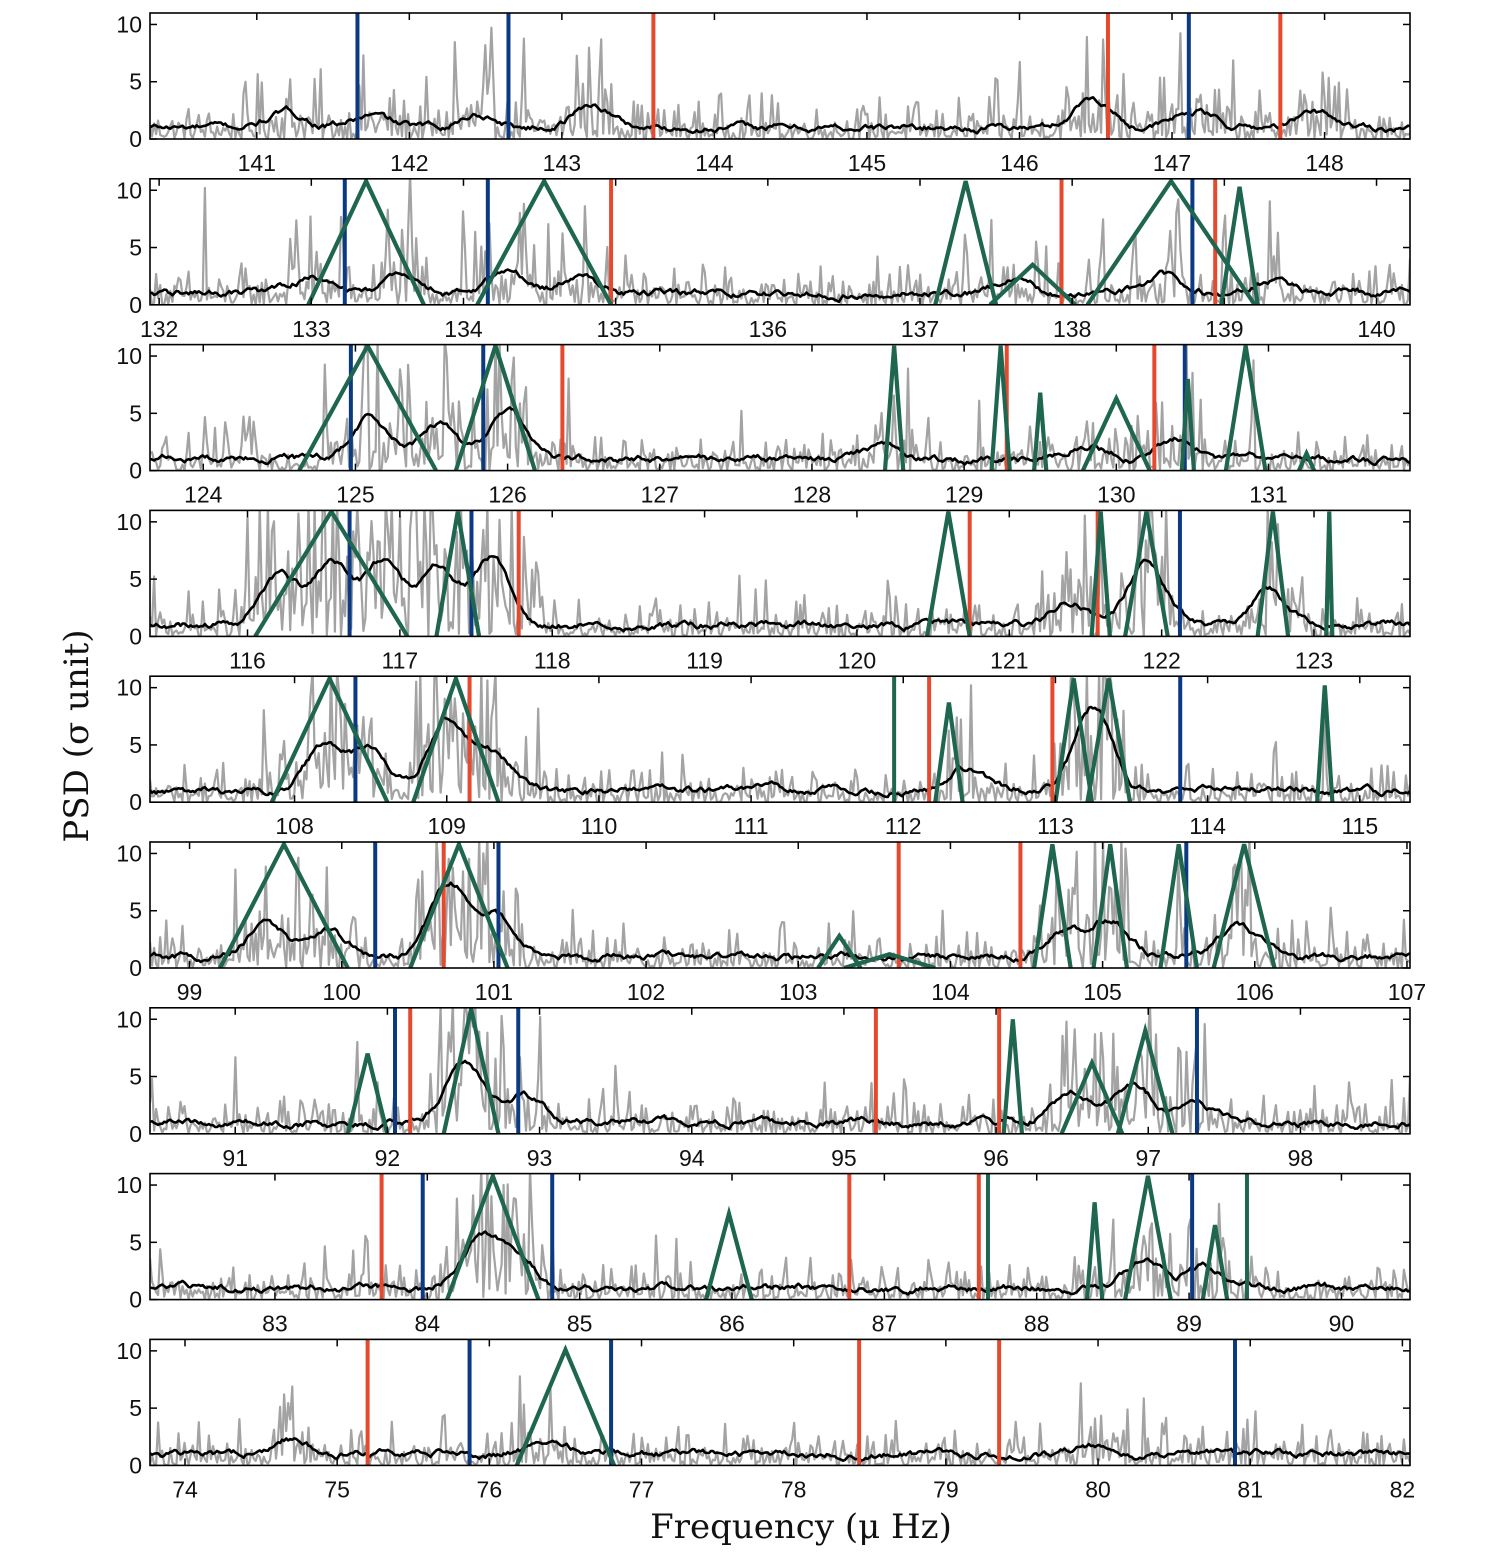  What do you see at coordinates (490, 1489) in the screenshot?
I see `x-tick-label: 76` at bounding box center [490, 1489].